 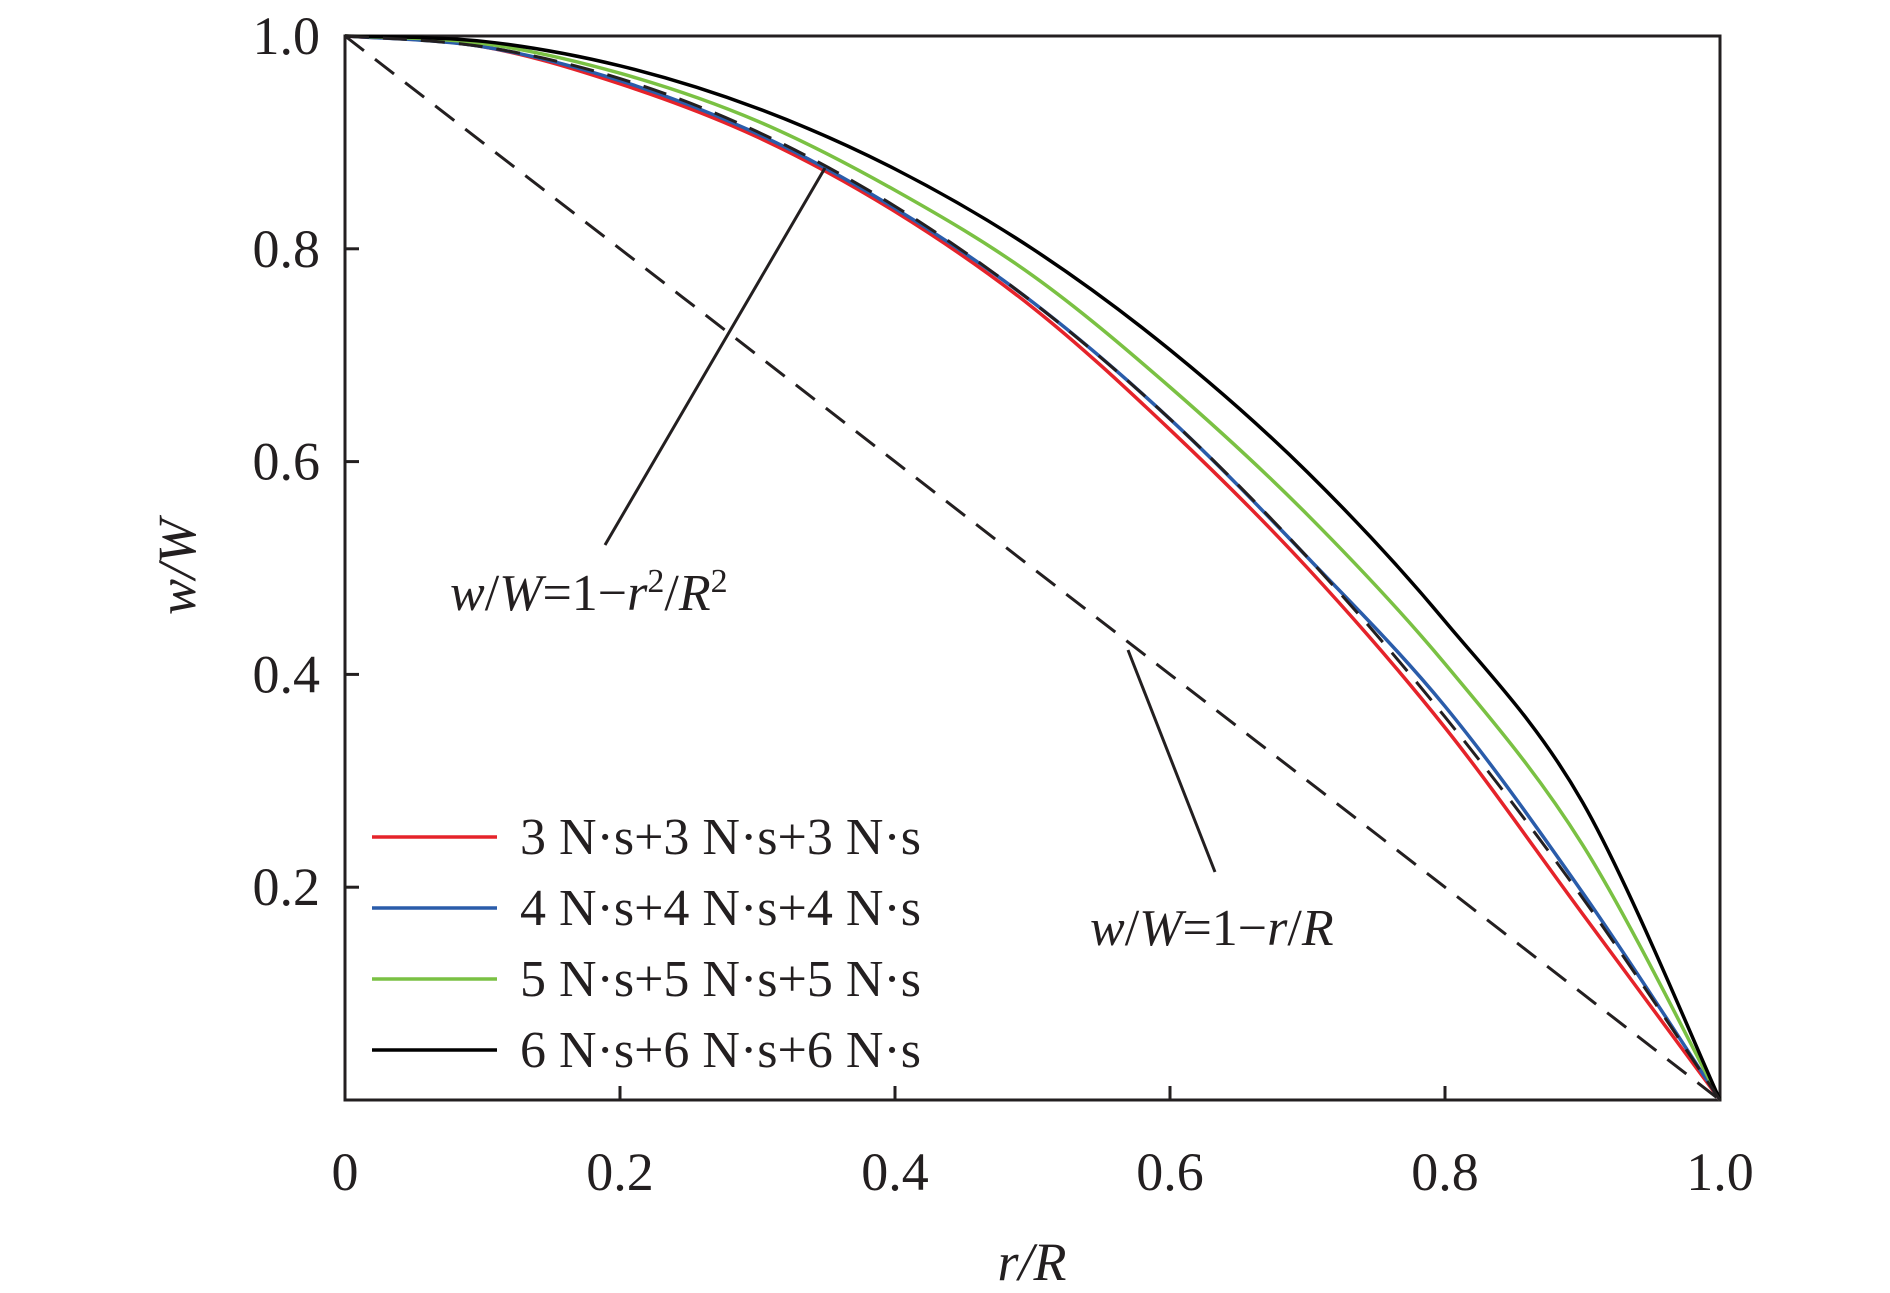 I want to click on y-tick-label: 0.4, so click(x=287, y=674).